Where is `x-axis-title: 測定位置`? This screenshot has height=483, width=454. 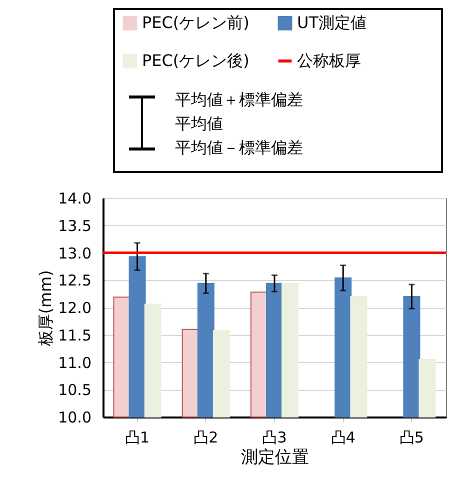 x-axis-title: 測定位置 is located at coordinates (275, 458).